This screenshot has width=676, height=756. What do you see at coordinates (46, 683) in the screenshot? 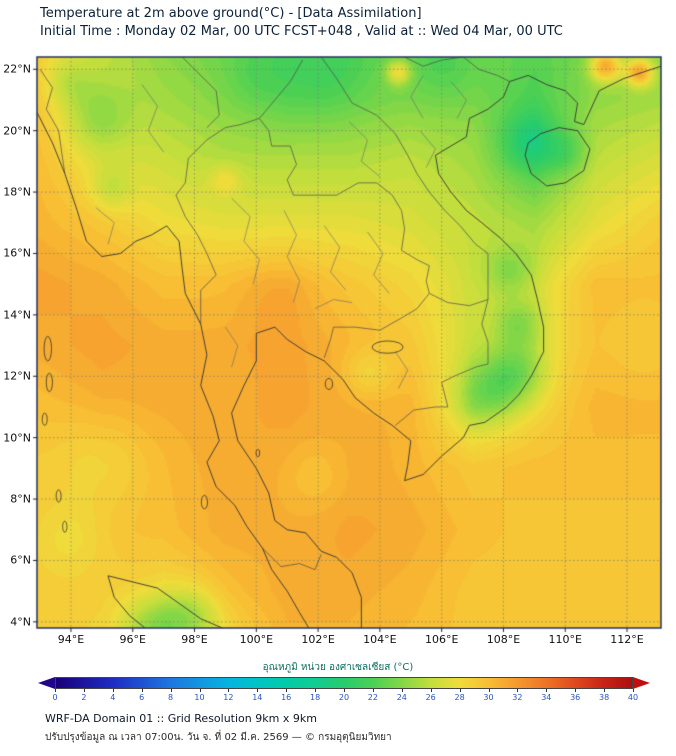
I see `colorbar-left-arrow-icon` at bounding box center [46, 683].